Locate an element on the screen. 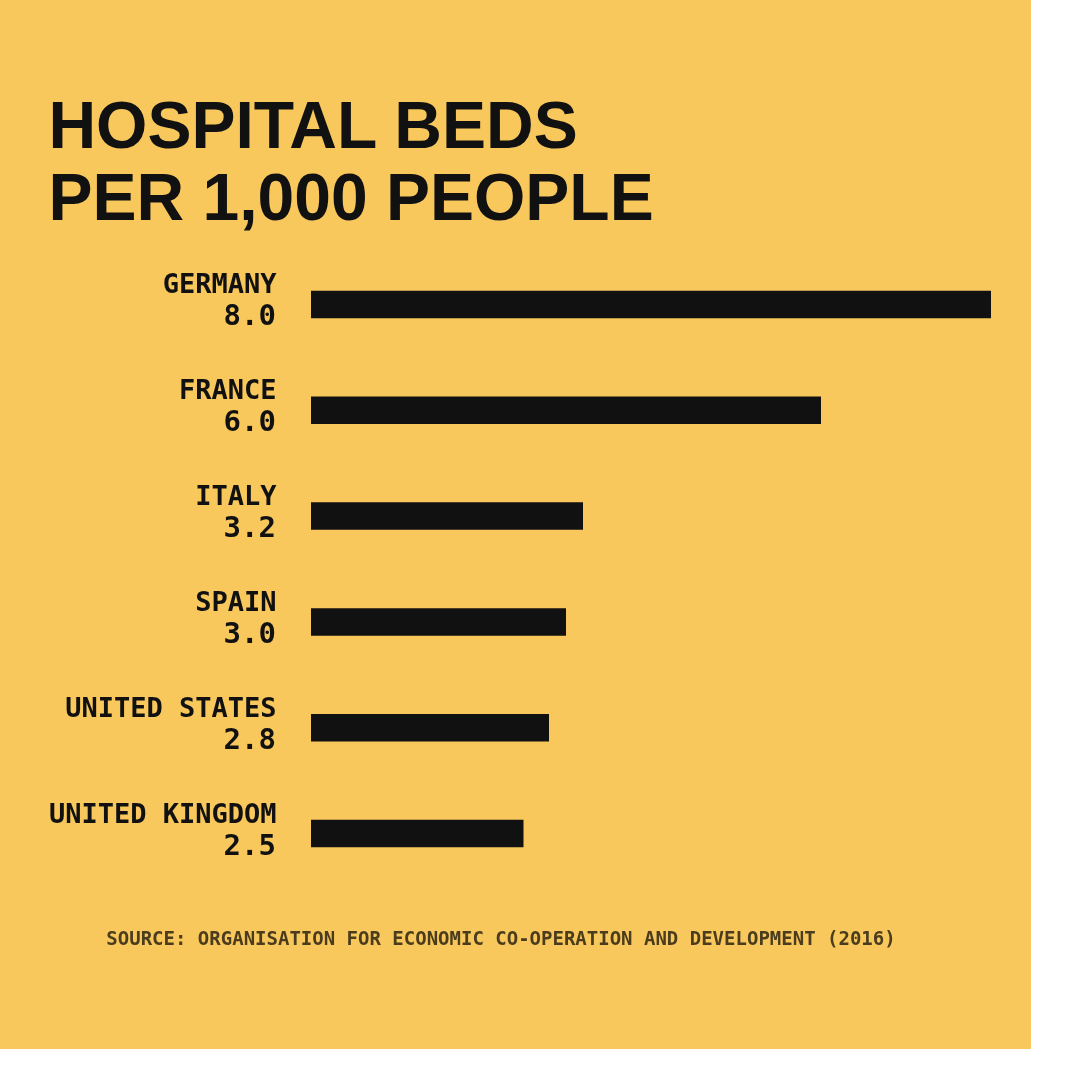  y-tick-label: UNITED STATES is located at coordinates (171, 707).